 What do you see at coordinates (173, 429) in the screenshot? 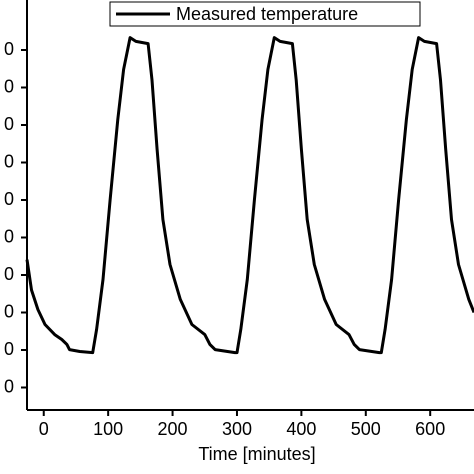
I see `x-tick-label: 200` at bounding box center [173, 429].